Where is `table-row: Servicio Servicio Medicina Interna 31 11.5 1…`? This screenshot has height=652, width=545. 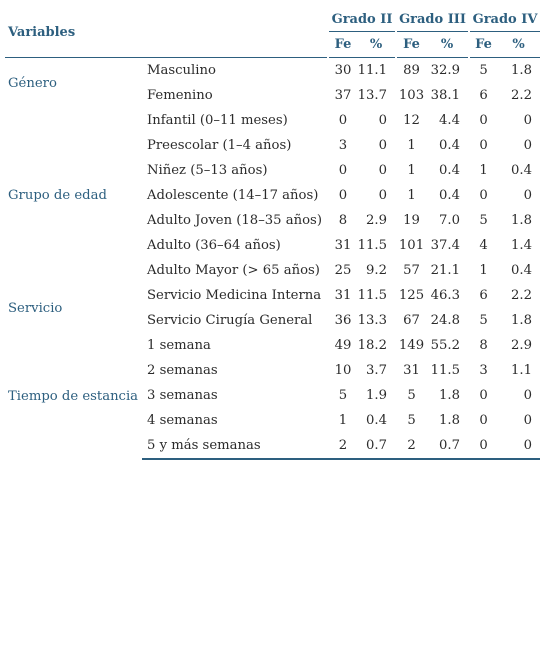 table-row: Servicio Servicio Medicina Interna 31 11.5 1… is located at coordinates (272, 299).